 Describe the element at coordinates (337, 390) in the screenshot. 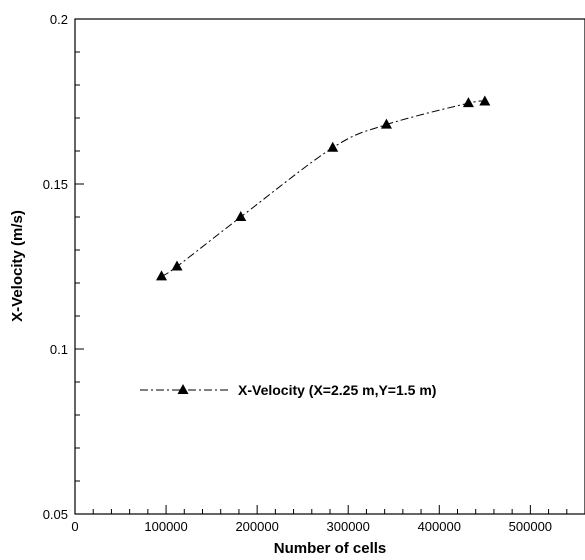

I see `legend-label: X-Velocity (X=2.25 m,Y=1.5 m)` at that location.